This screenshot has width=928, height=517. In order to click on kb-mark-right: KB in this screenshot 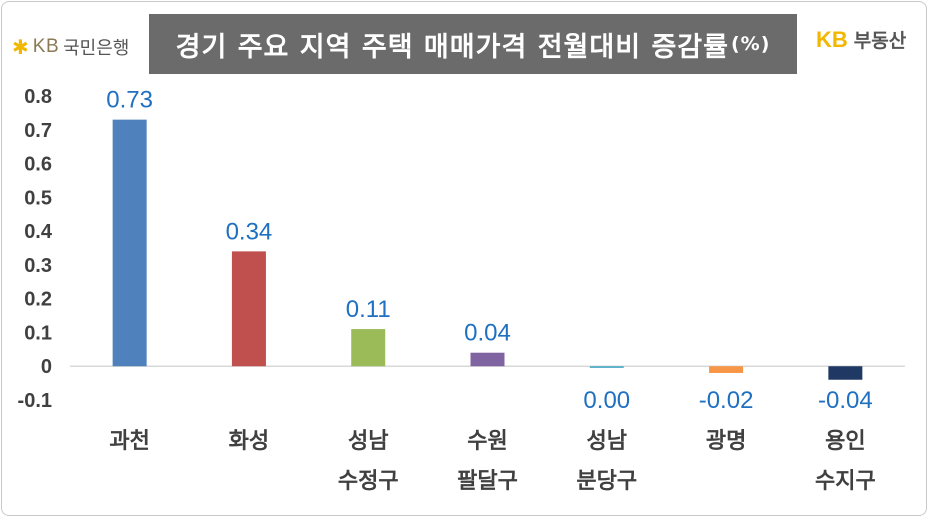, I will do `click(832, 39)`.